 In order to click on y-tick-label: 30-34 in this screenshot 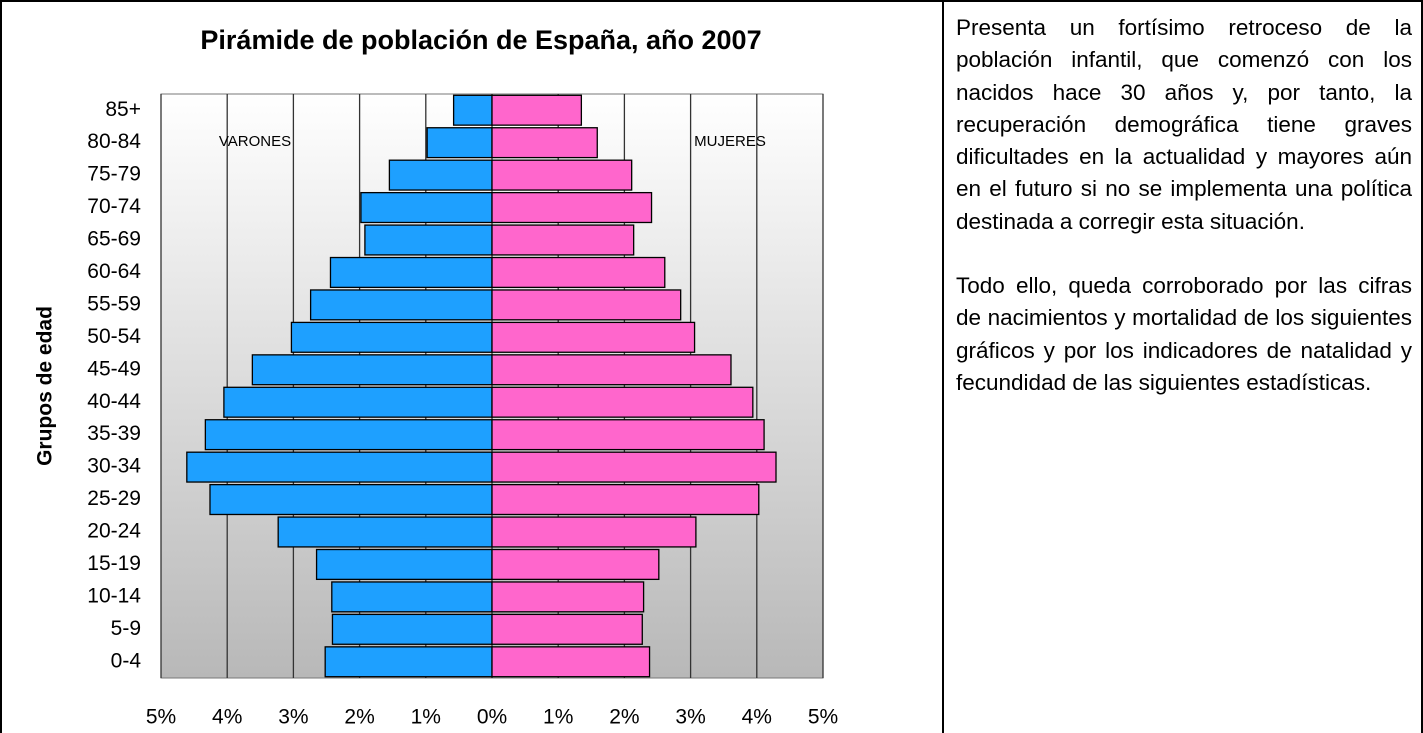, I will do `click(114, 466)`.